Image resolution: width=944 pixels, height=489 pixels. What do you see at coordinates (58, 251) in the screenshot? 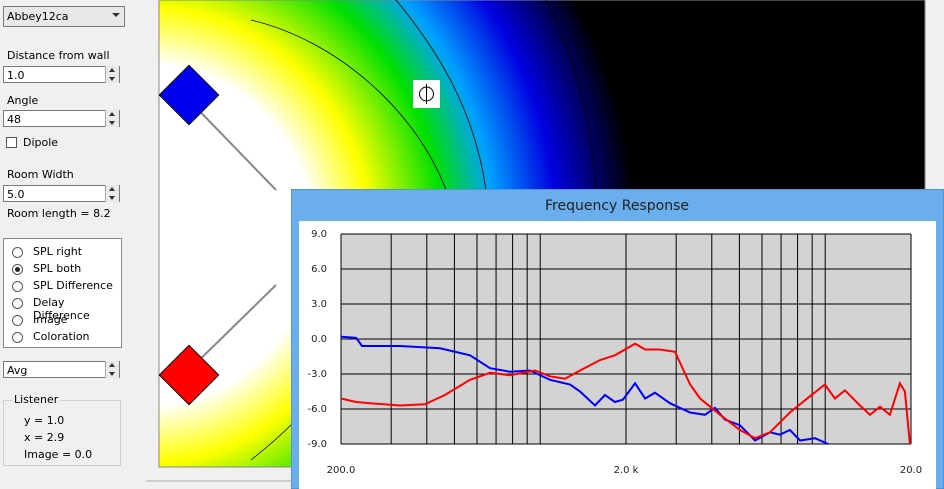
I see `radio-label: SPL right` at bounding box center [58, 251].